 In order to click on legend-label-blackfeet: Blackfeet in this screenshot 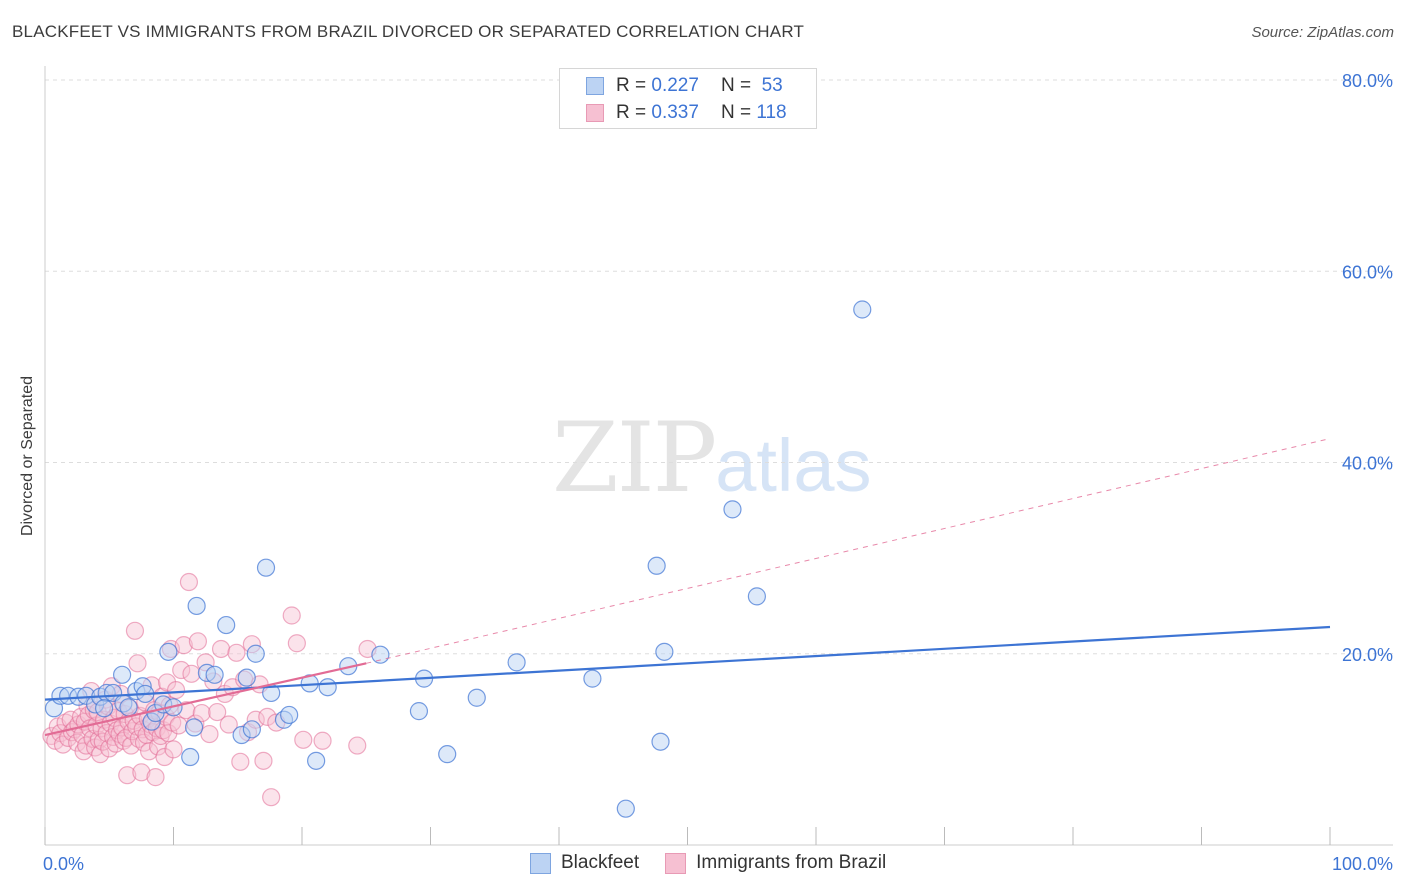, I will do `click(600, 862)`.